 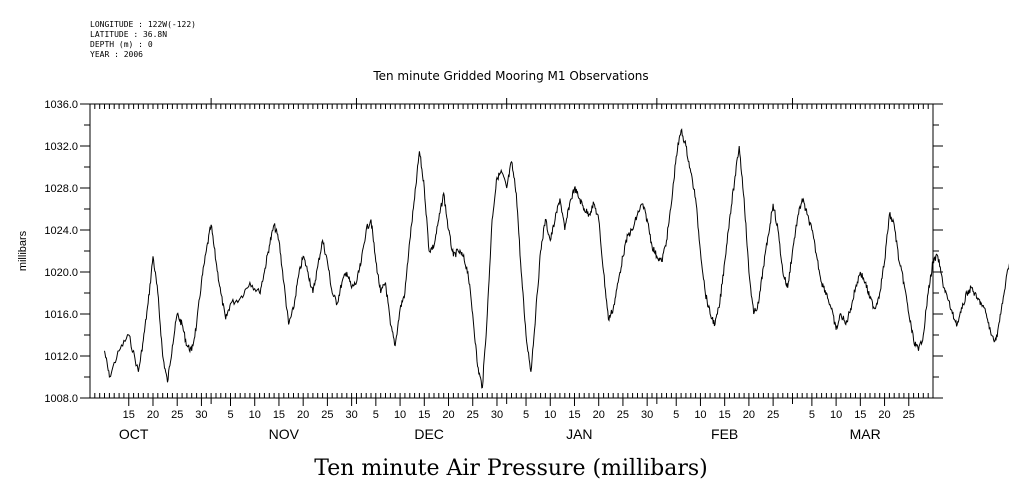 I want to click on meta-depth: DEPTH (m) : 0, so click(x=121, y=44).